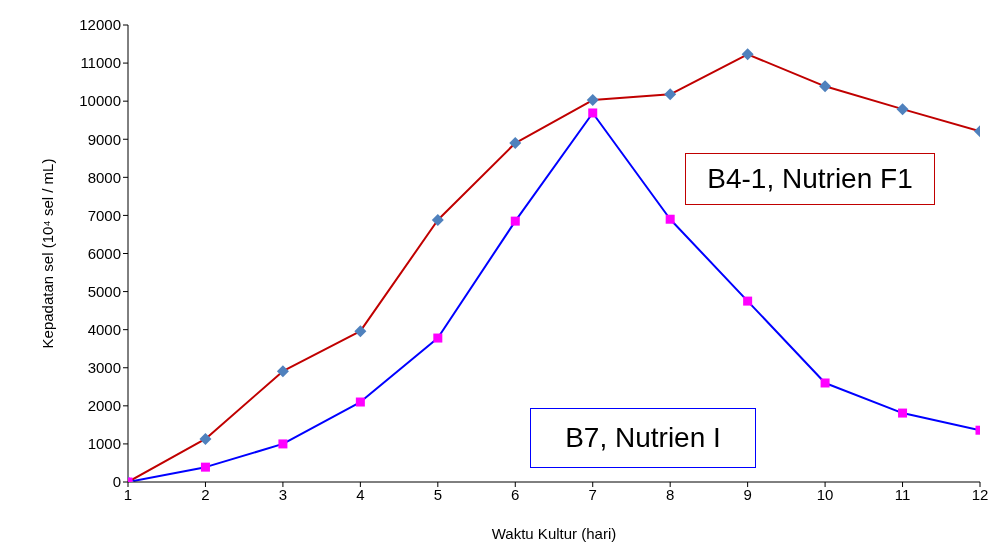 The image size is (1006, 552). Describe the element at coordinates (104, 444) in the screenshot. I see `y-tick-label: 1000` at that location.